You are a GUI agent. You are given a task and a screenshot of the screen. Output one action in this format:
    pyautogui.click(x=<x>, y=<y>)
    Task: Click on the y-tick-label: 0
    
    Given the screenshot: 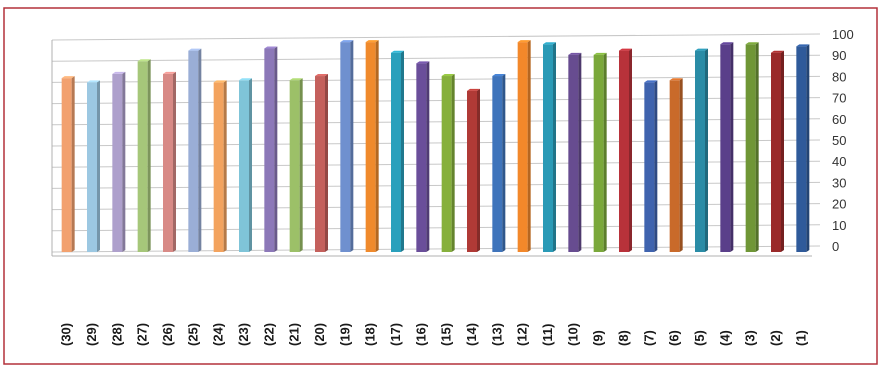 What is the action you would take?
    pyautogui.click(x=835, y=246)
    